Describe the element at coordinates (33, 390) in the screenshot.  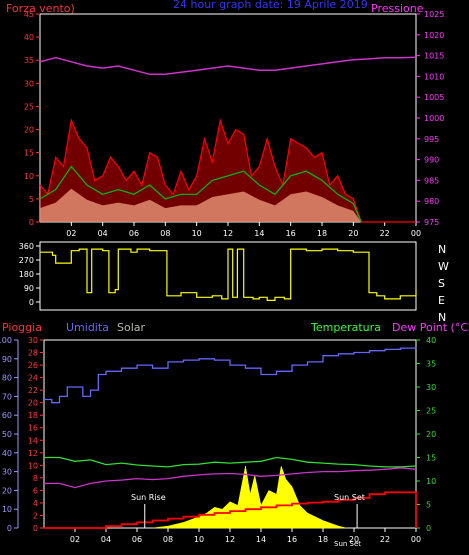
I see `humidity-tick-label: 22` at that location.